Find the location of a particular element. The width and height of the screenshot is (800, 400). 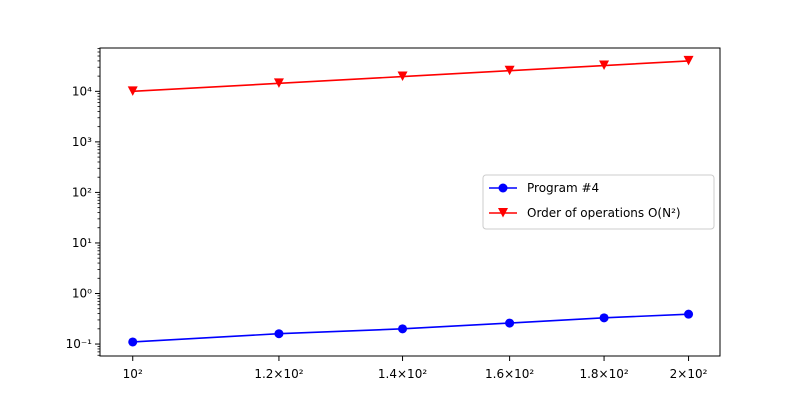

x-tick-label: 2×10² is located at coordinates (689, 374).